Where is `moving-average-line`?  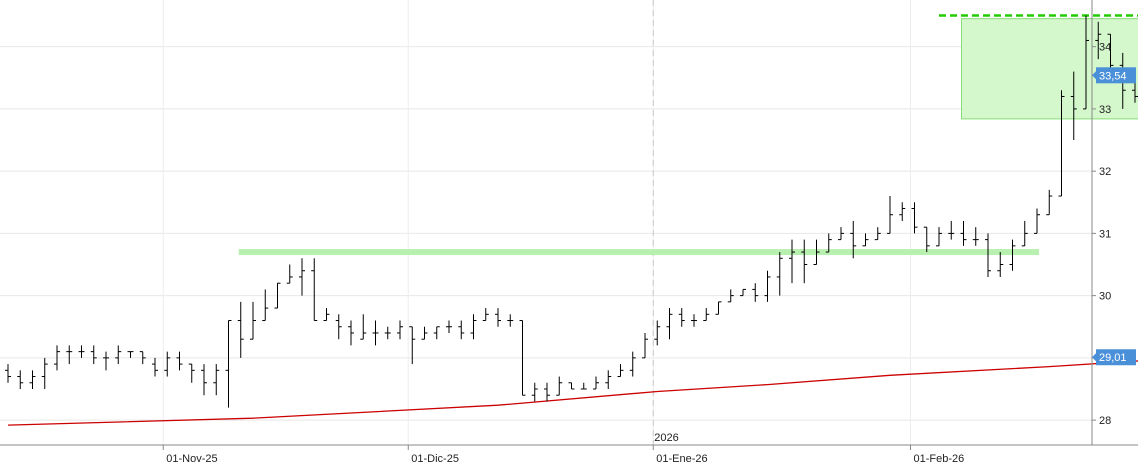
moving-average-line is located at coordinates (572, 393).